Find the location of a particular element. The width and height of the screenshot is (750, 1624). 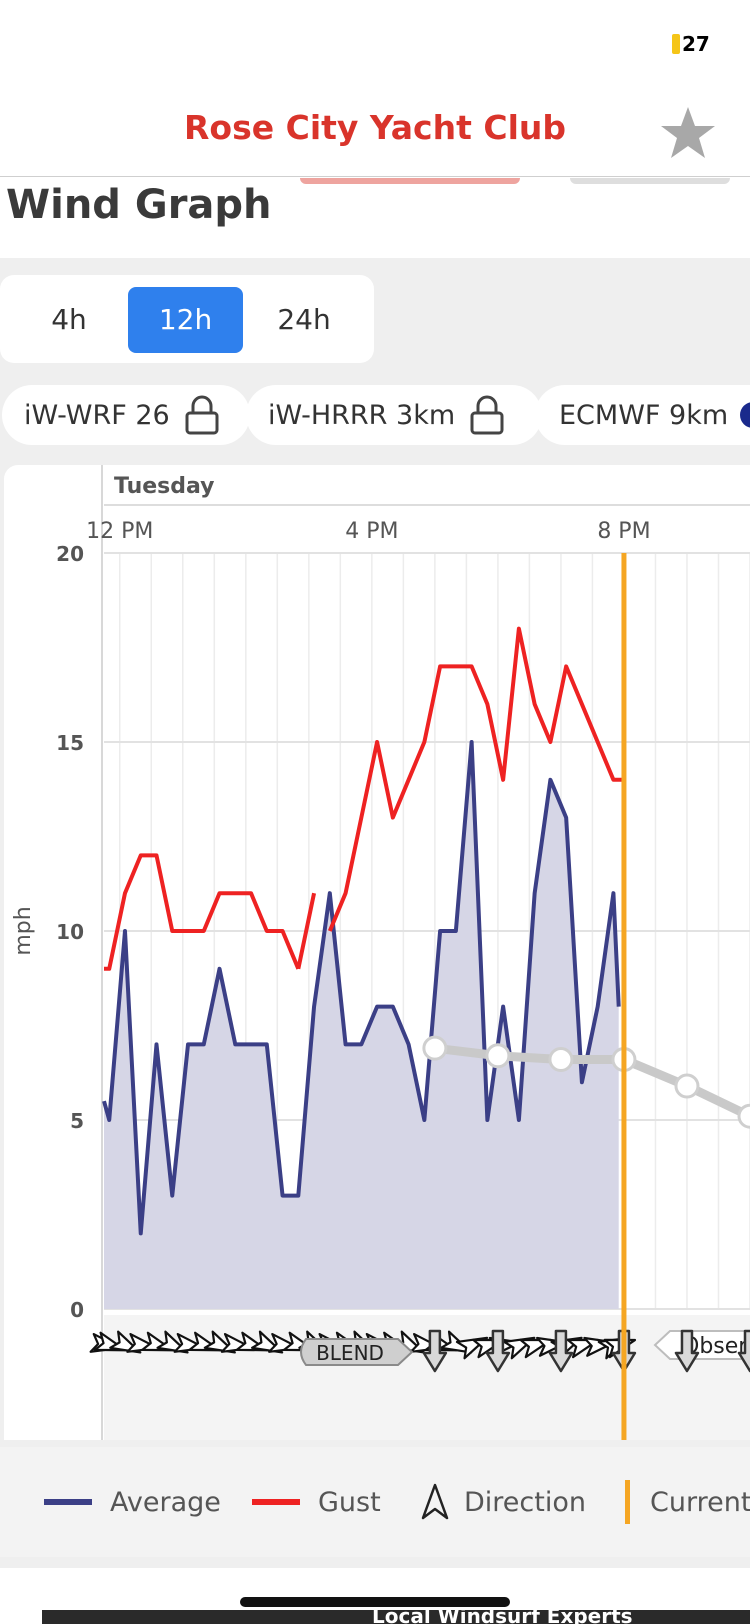

legend-swatch-gust is located at coordinates (276, 1502).